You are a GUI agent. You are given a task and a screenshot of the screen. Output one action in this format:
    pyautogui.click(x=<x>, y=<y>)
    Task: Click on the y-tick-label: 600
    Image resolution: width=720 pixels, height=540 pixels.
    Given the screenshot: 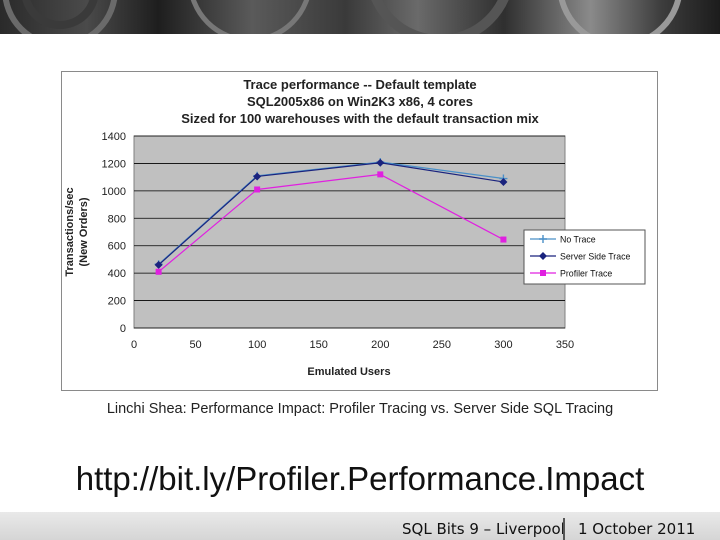 What is the action you would take?
    pyautogui.click(x=117, y=247)
    